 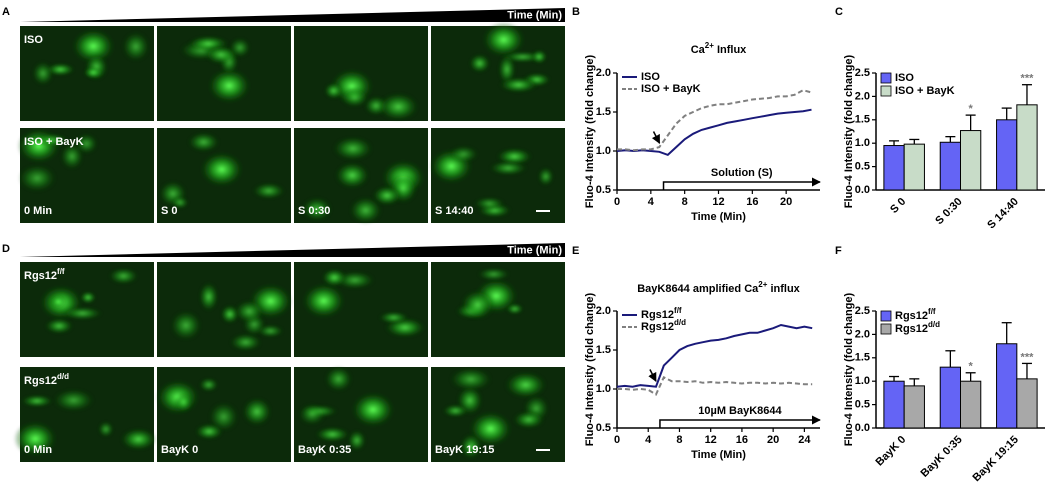 What do you see at coordinates (314, 211) in the screenshot?
I see `caption: S 0:30` at bounding box center [314, 211].